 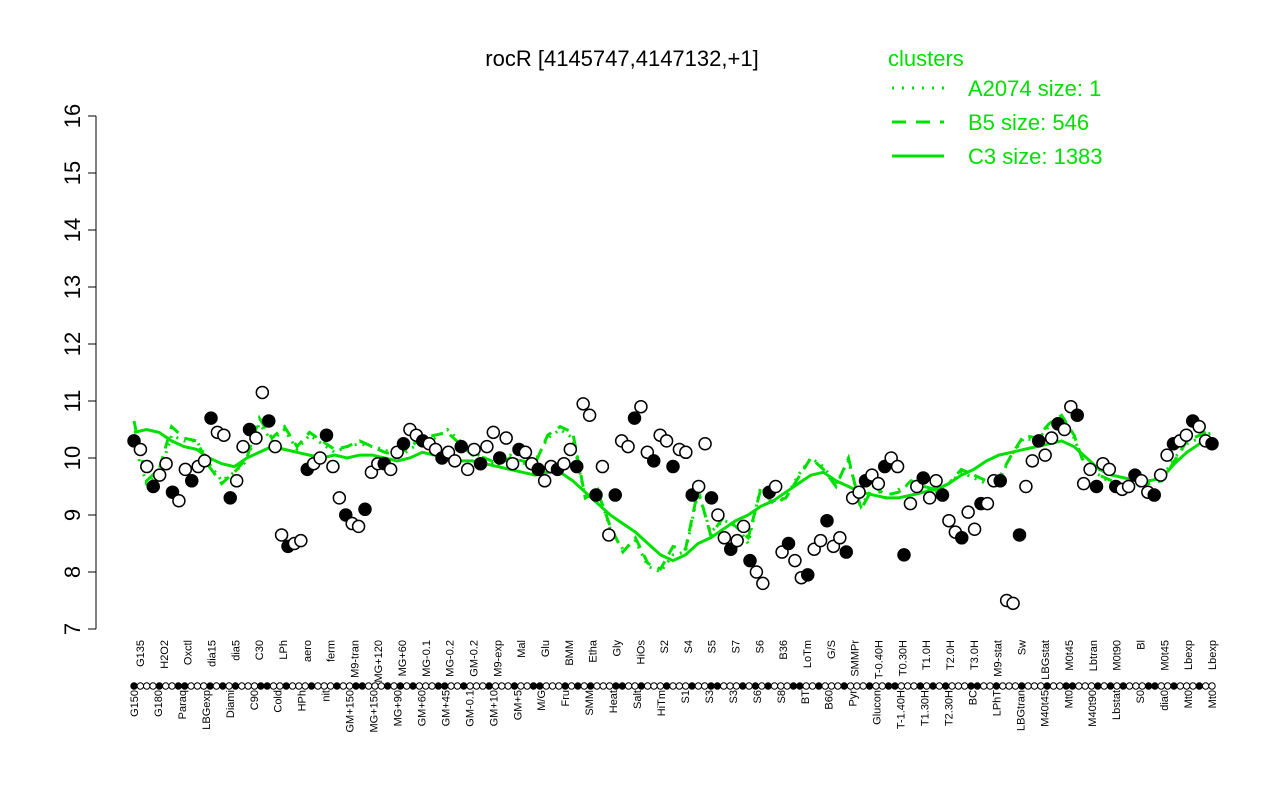 What do you see at coordinates (1070, 655) in the screenshot?
I see `x-tick-label-top: M0t45` at bounding box center [1070, 655].